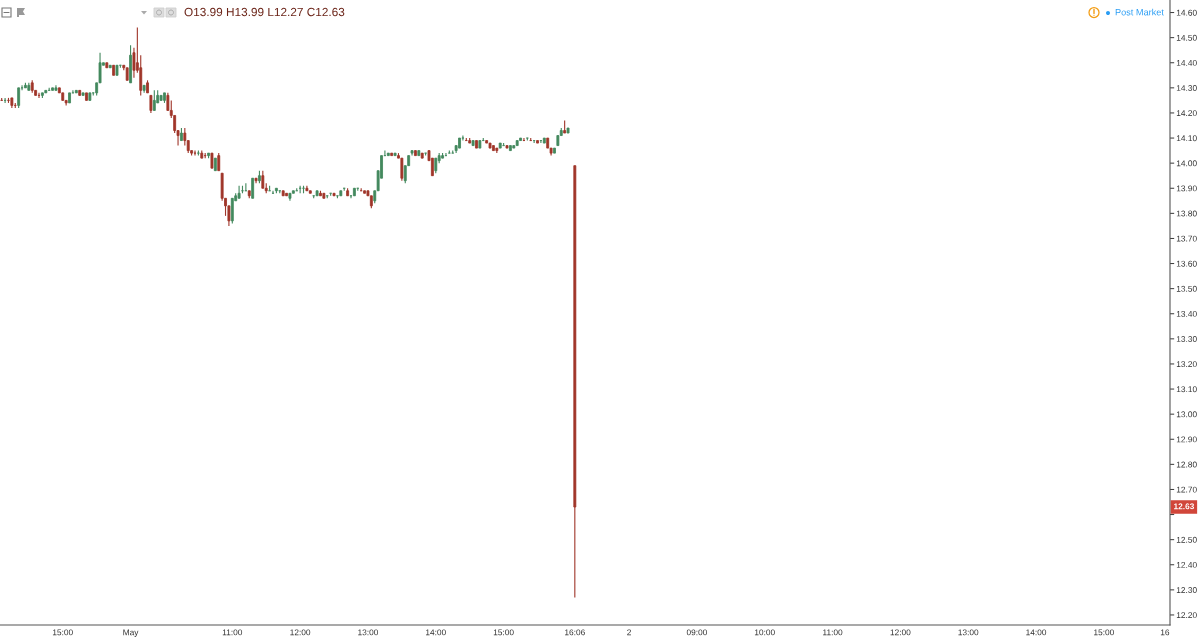 This screenshot has width=1200, height=643. Describe the element at coordinates (1186, 564) in the screenshot. I see `y-tick-label: 12.40` at that location.